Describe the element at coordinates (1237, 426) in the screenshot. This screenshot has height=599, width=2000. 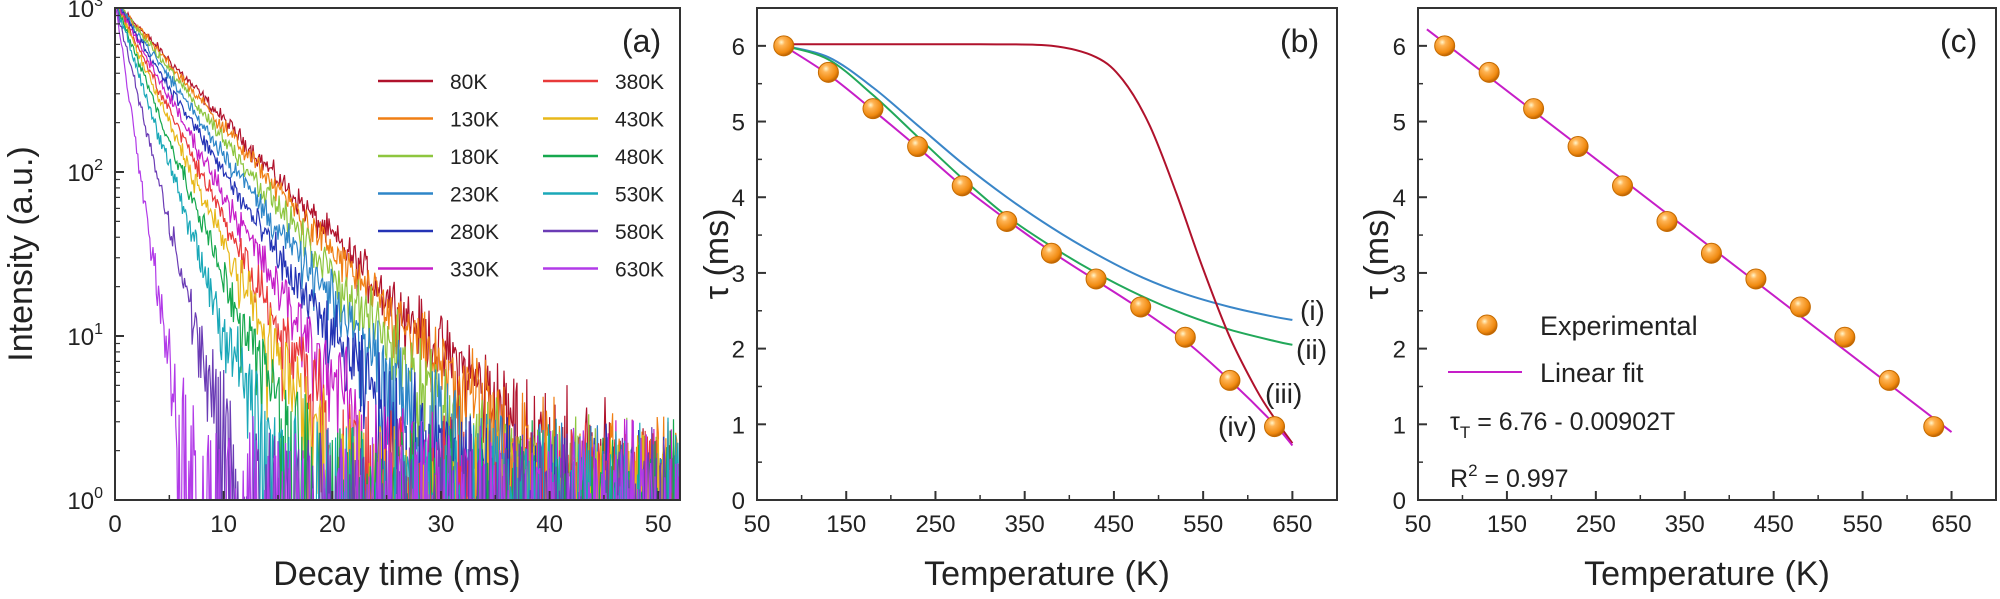
I see `curve-label-iv: (iv)` at that location.